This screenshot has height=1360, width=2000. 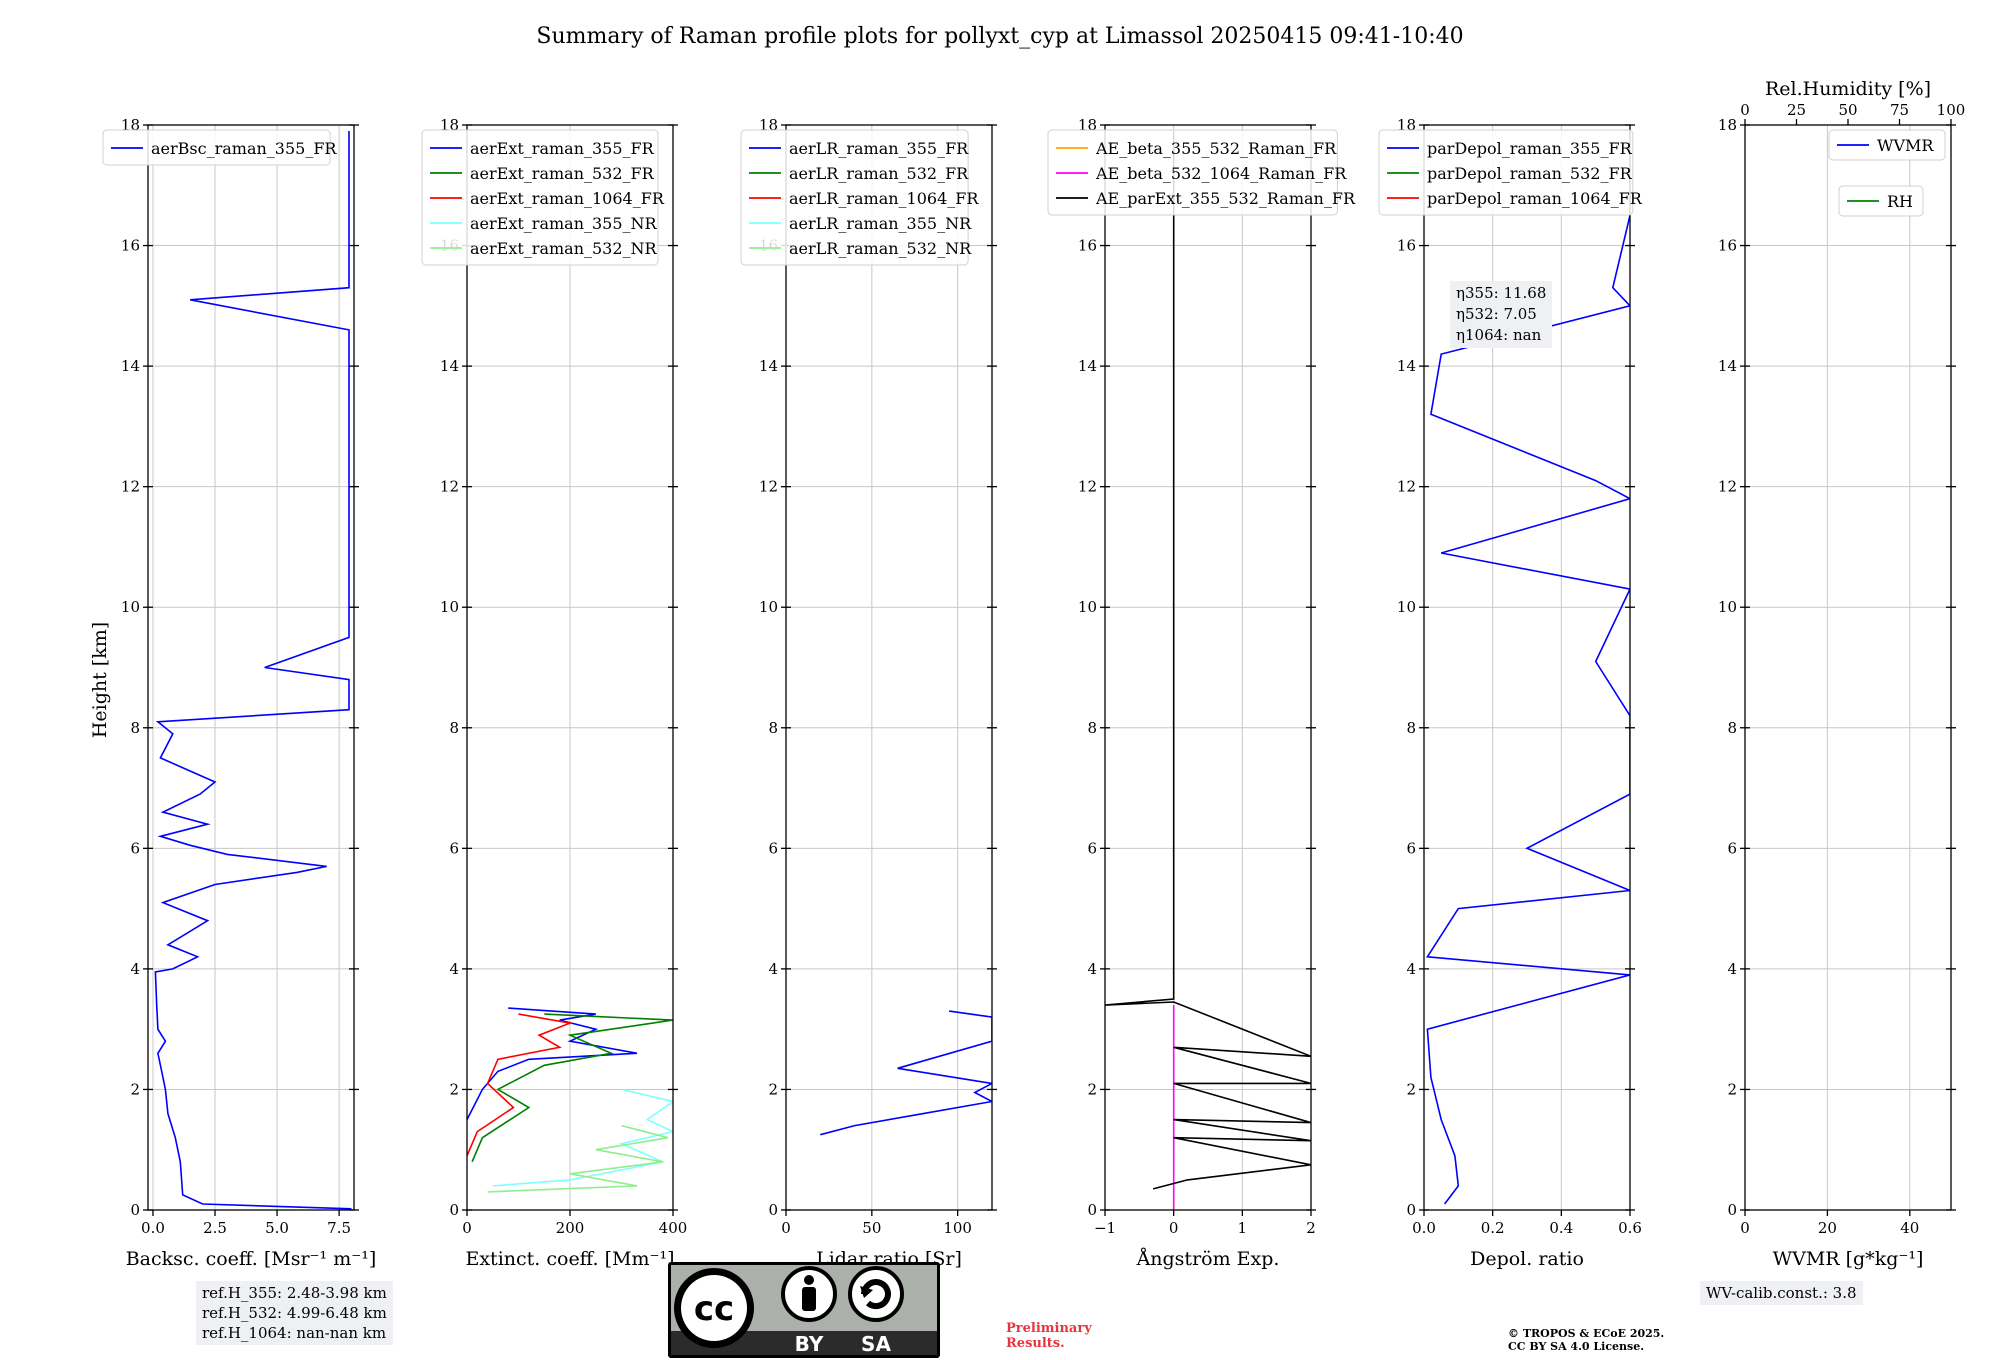 What do you see at coordinates (567, 198) in the screenshot?
I see `legend-label-aerExt_raman_1064_FR: aerExt_raman_1064_FR` at bounding box center [567, 198].